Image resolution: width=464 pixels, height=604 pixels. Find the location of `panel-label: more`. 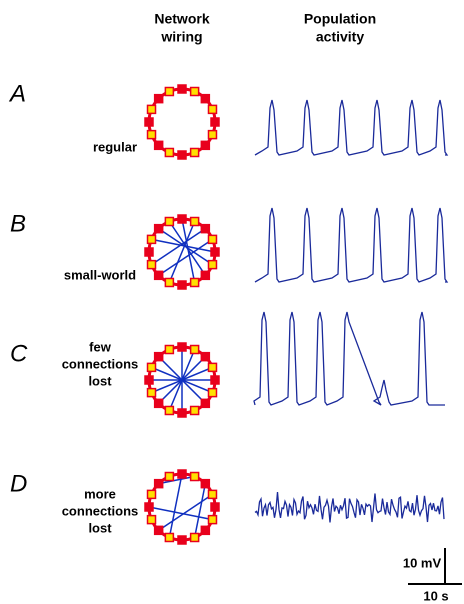

panel-label: more is located at coordinates (100, 493).